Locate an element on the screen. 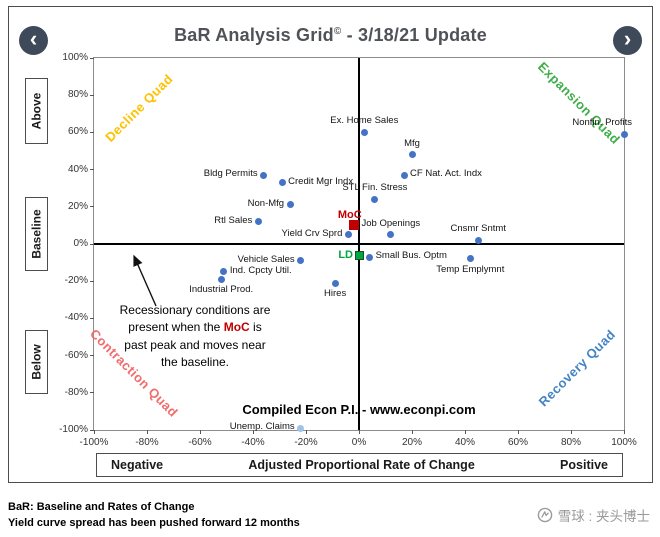  data-point-label: Bldg Permits is located at coordinates (230, 174).